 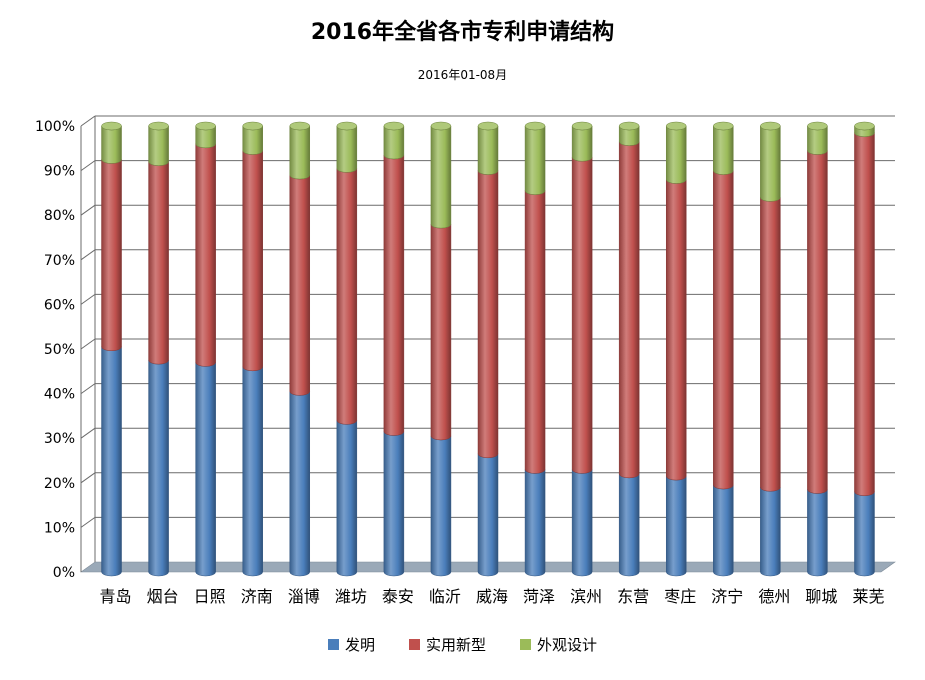 I want to click on x-tick-label: 潍坊, so click(x=351, y=596).